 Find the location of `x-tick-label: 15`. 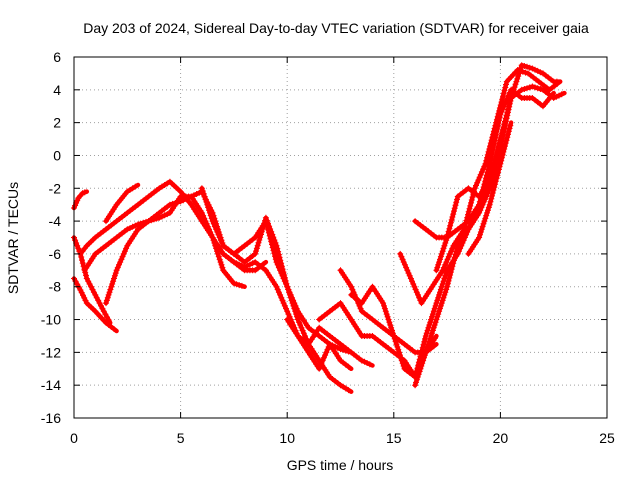

x-tick-label: 15 is located at coordinates (394, 438).